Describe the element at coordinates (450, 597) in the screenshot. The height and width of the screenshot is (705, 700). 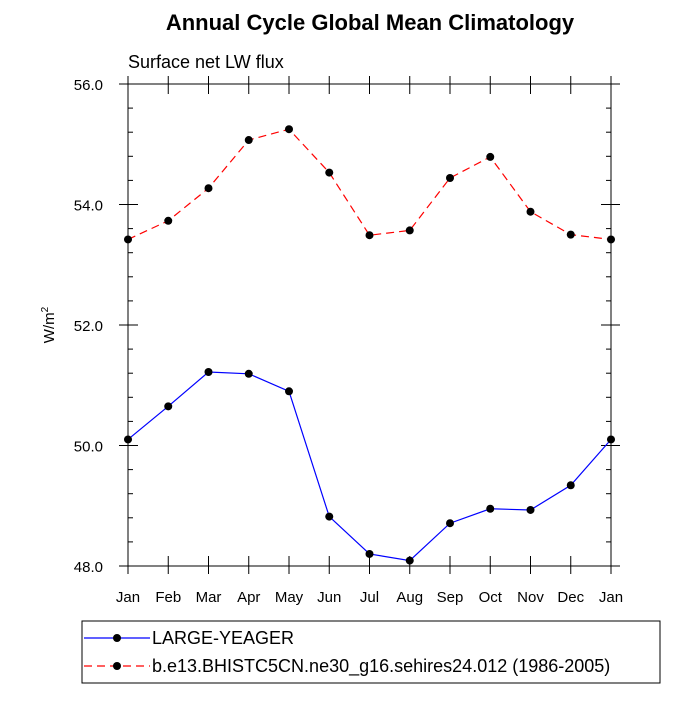
I see `x-tick-label: Sep` at that location.